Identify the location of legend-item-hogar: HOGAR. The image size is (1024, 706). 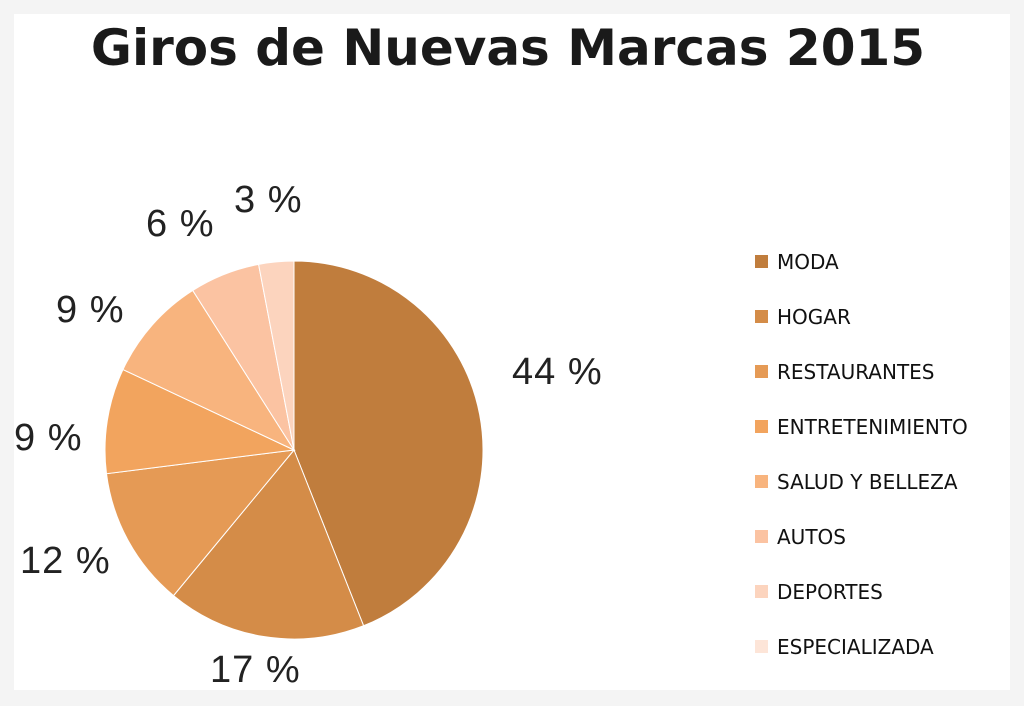
(861, 316).